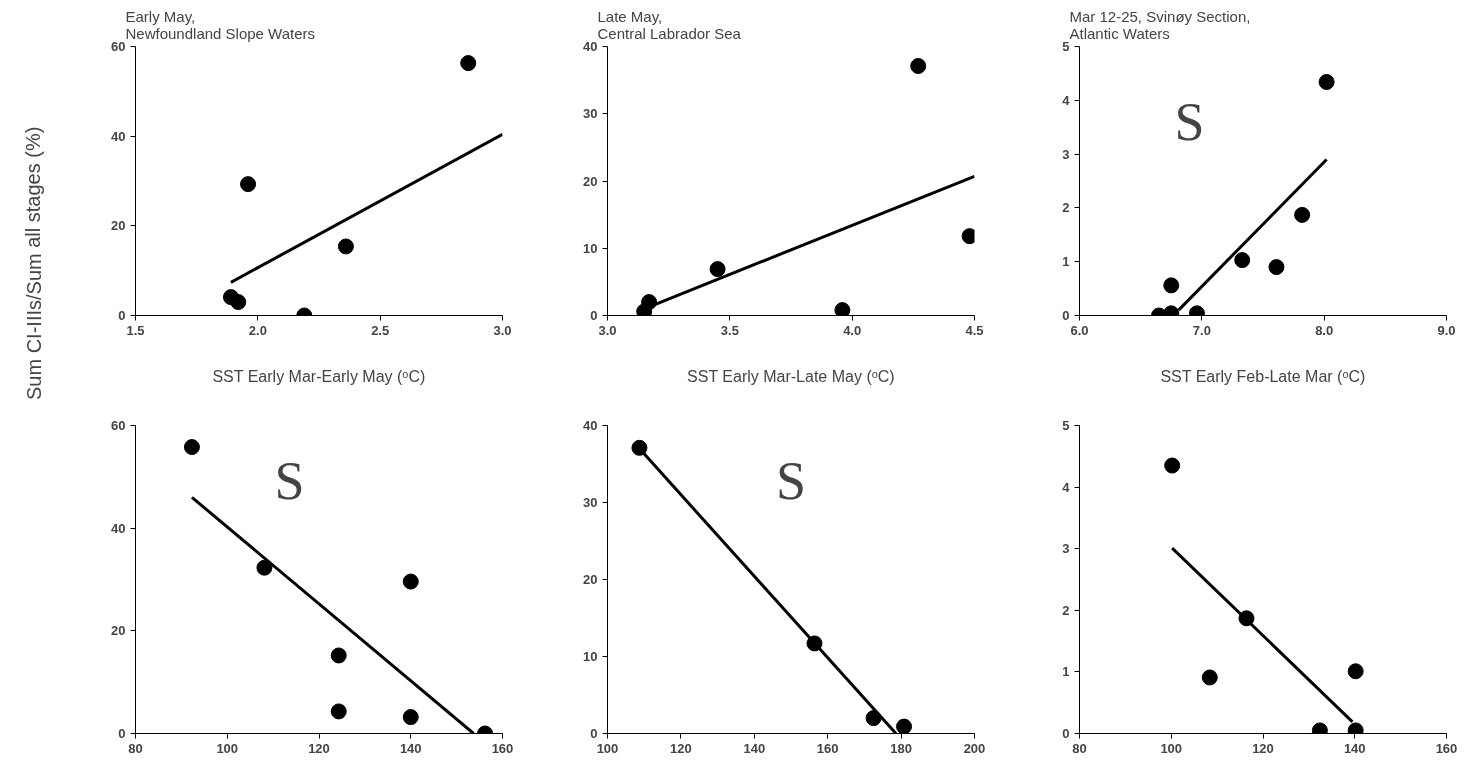  I want to click on x-axis-title: SST Early Feb-Late Mar (ᵒC), so click(1263, 376).